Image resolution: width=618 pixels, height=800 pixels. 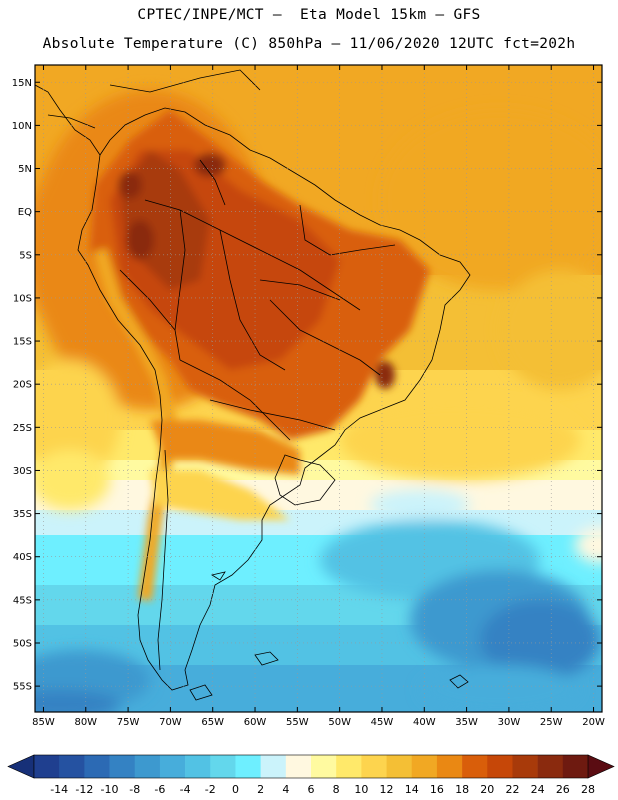 I want to click on colorbar-label: -14, so click(x=59, y=789).